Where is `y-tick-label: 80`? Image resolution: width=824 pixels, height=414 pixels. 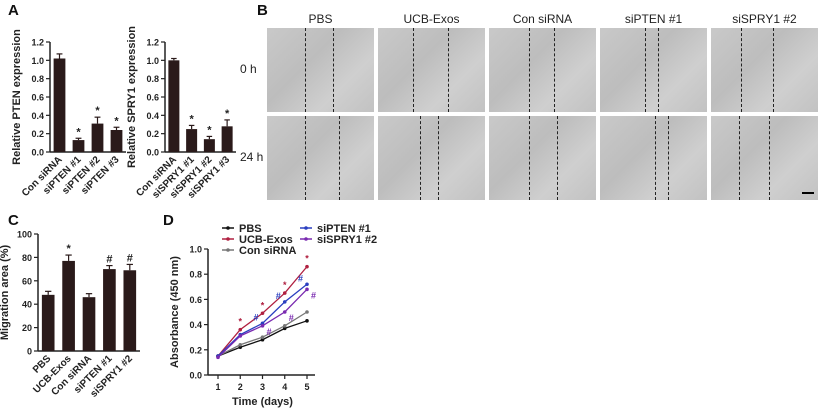 y-tick-label: 80 is located at coordinates (27, 258).